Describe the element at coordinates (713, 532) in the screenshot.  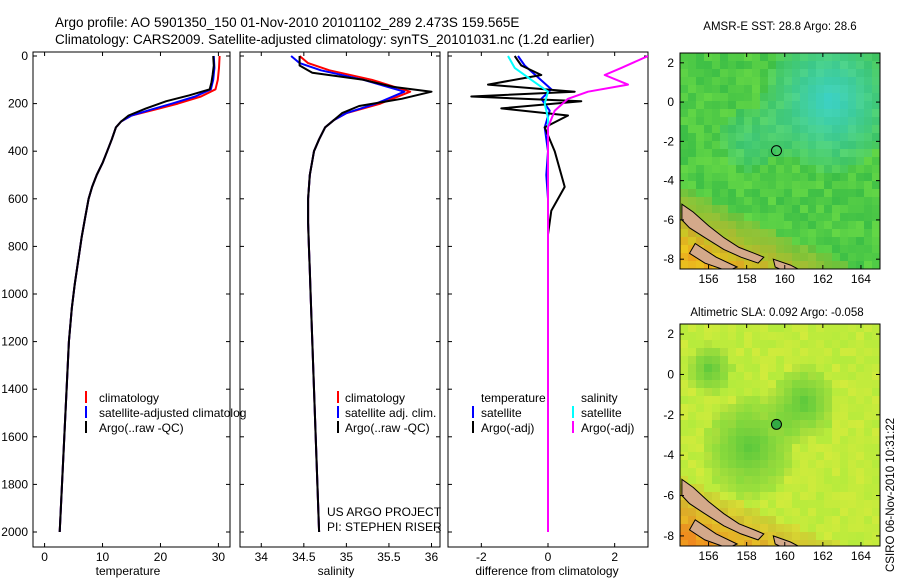
I see `land-island` at that location.